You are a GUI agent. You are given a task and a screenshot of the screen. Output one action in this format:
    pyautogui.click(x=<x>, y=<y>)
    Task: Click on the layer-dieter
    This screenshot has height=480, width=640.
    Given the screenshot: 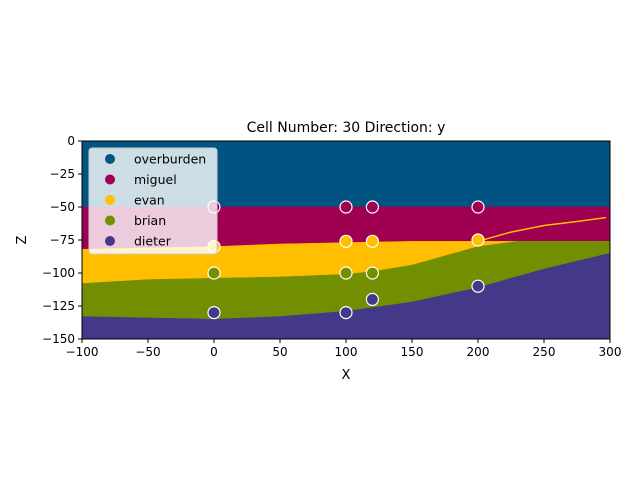 What is the action you would take?
    pyautogui.click(x=346, y=295)
    